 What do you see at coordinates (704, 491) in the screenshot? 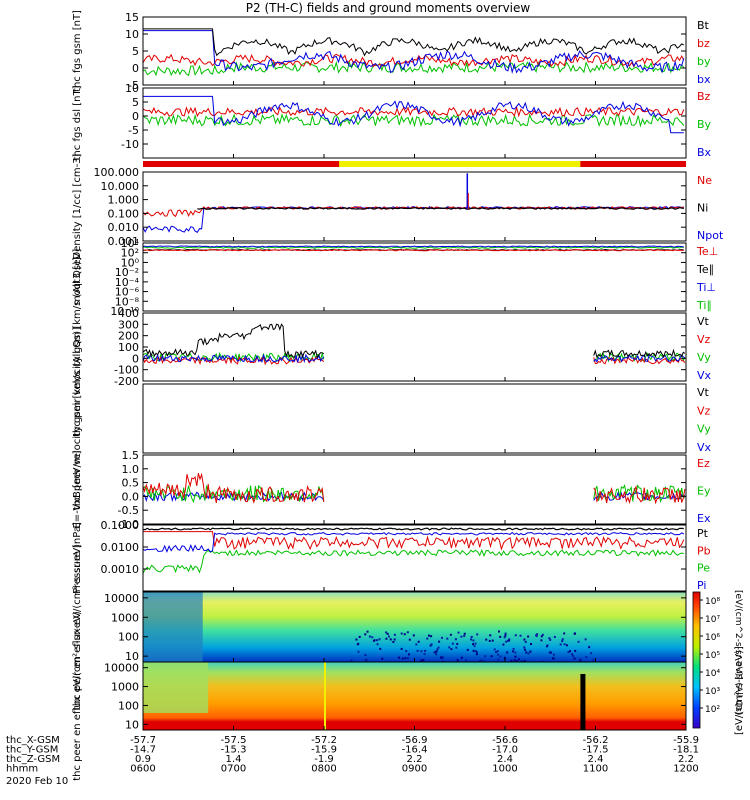
I see `legend-Ey: Ey` at bounding box center [704, 491].